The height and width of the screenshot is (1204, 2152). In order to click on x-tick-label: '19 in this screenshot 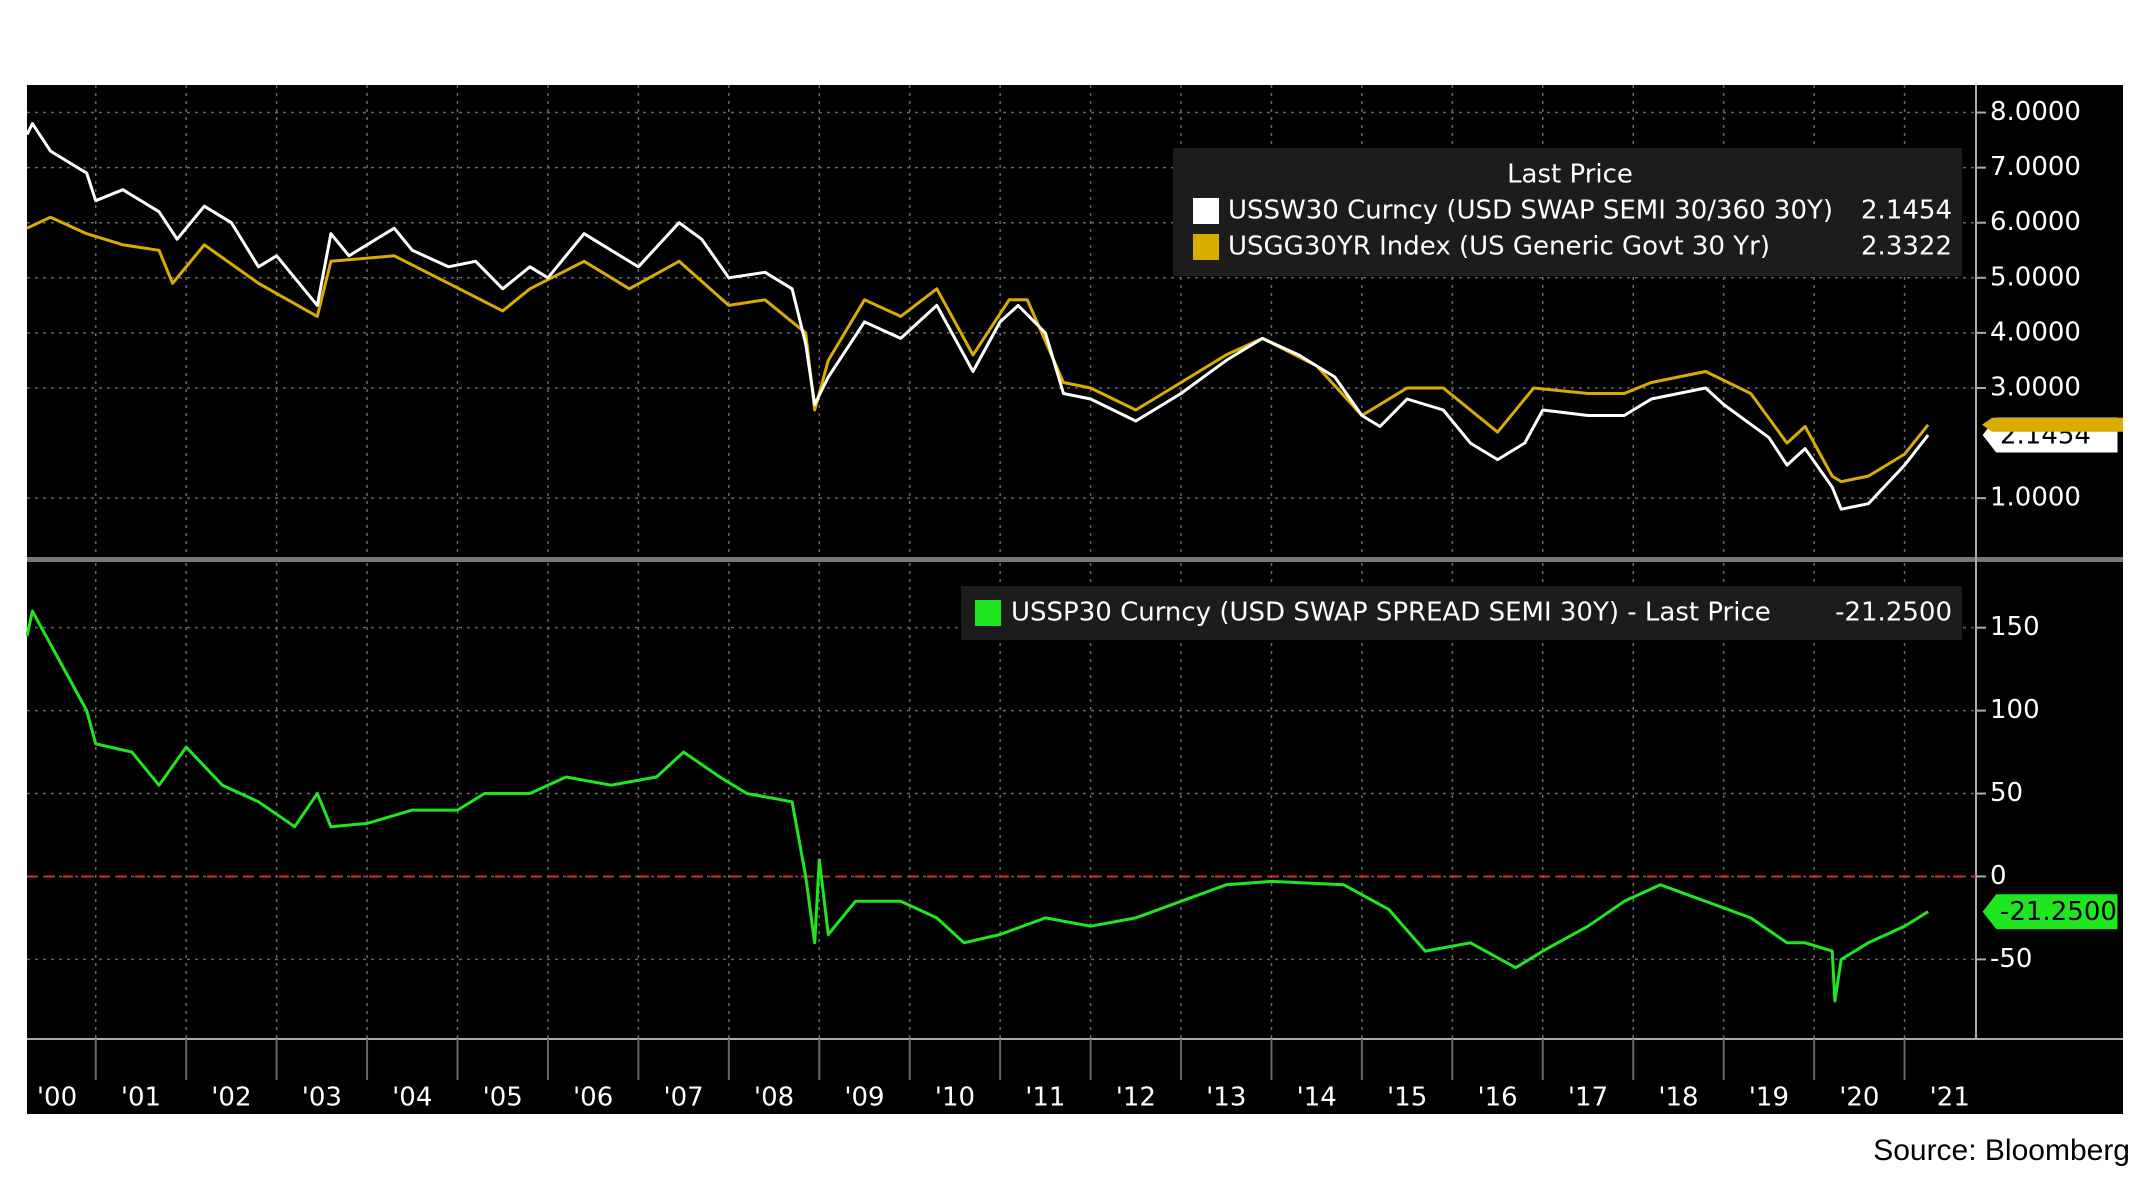, I will do `click(1769, 1098)`.